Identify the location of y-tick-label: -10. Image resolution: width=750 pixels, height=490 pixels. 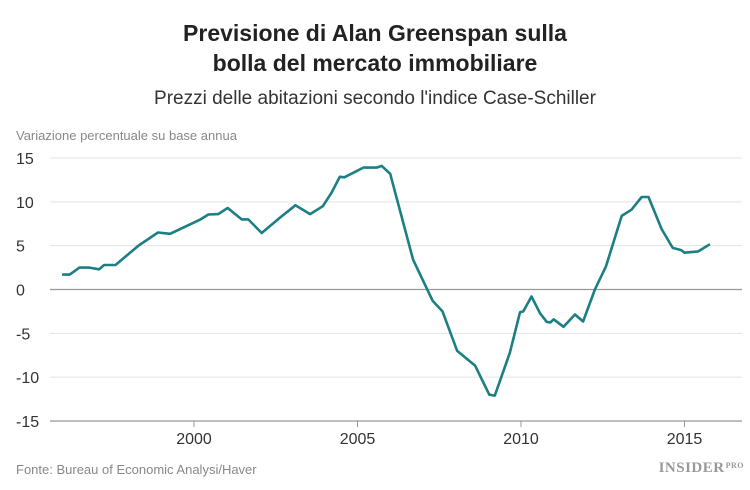
(27, 378).